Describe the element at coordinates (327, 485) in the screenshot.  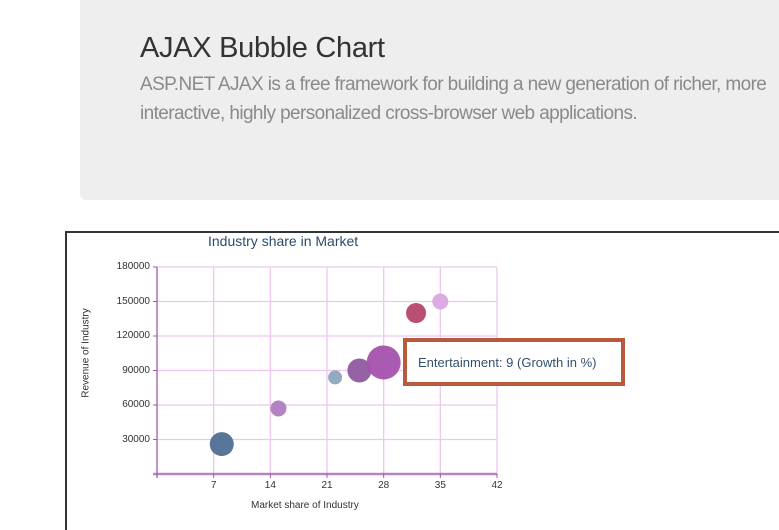
I see `x-tick-label: 21` at that location.